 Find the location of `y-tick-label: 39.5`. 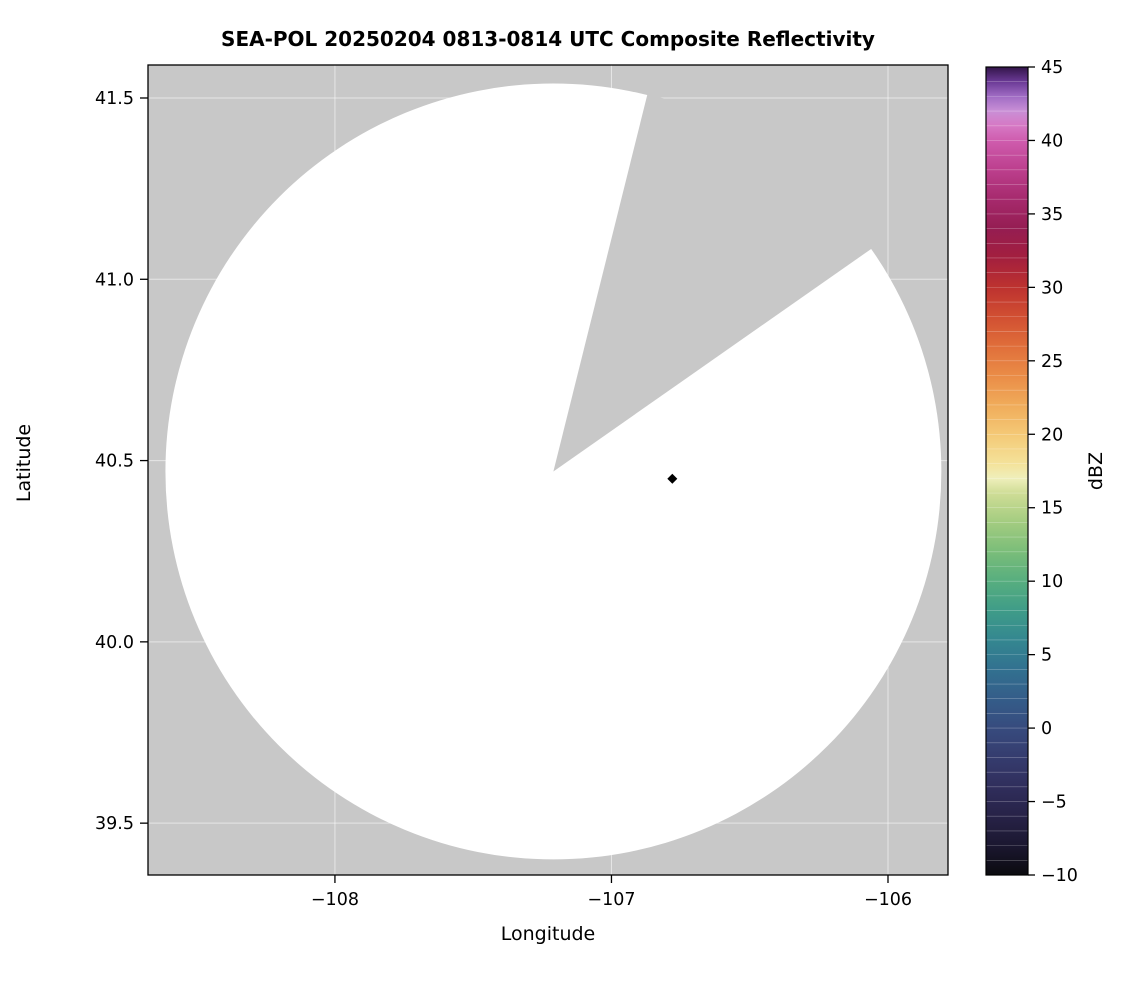

y-tick-label: 39.5 is located at coordinates (114, 824).